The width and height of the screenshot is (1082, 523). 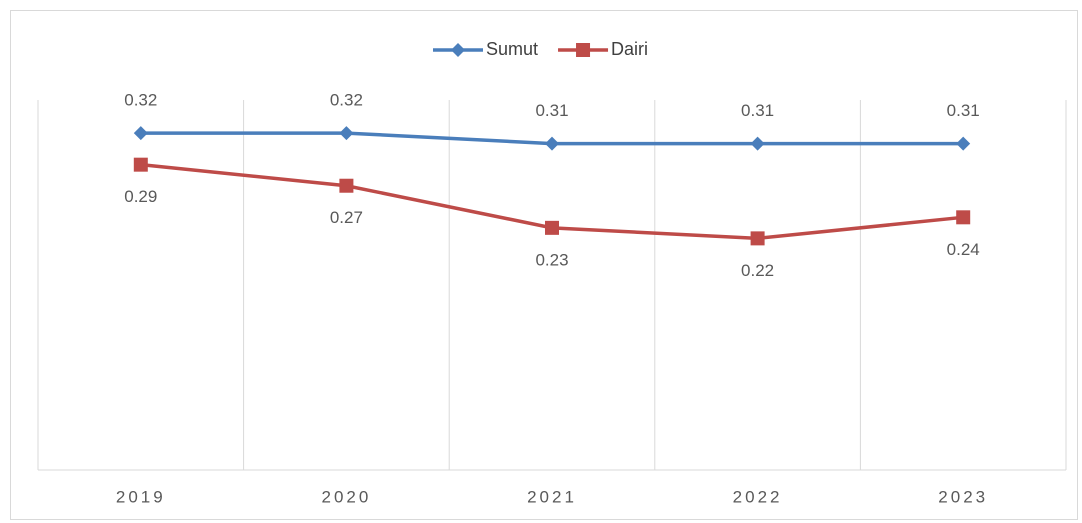 I want to click on x-tick-label: 2019, so click(x=141, y=496).